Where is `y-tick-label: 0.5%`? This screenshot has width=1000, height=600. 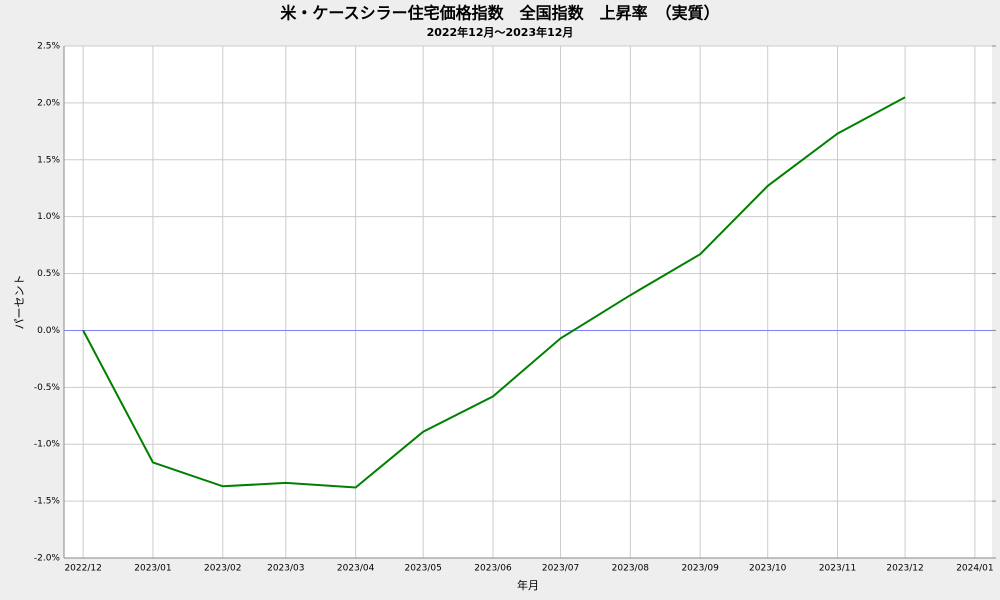 y-tick-label: 0.5% is located at coordinates (48, 274).